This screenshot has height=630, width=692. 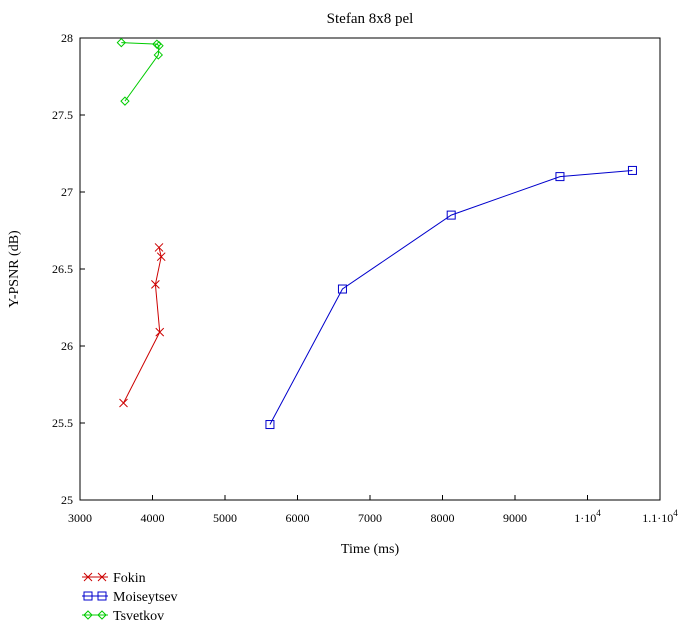 What do you see at coordinates (138, 616) in the screenshot?
I see `legend-label-tsvetkov: Tsvetkov` at bounding box center [138, 616].